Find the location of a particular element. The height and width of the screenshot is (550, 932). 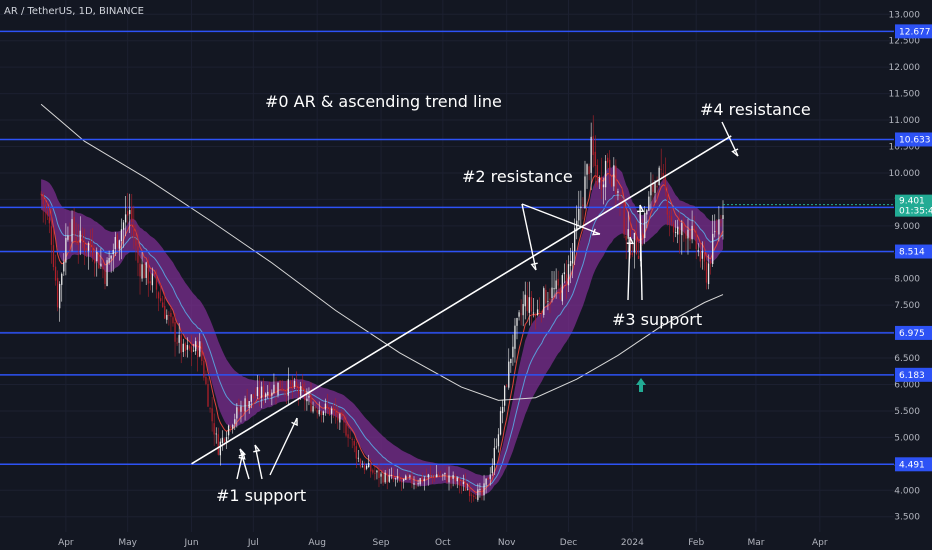

time-axis: Apr May Jun Jul Aug Sep Oct Nov Dec 2024 Feb Mar Apr is located at coordinates (447, 541).